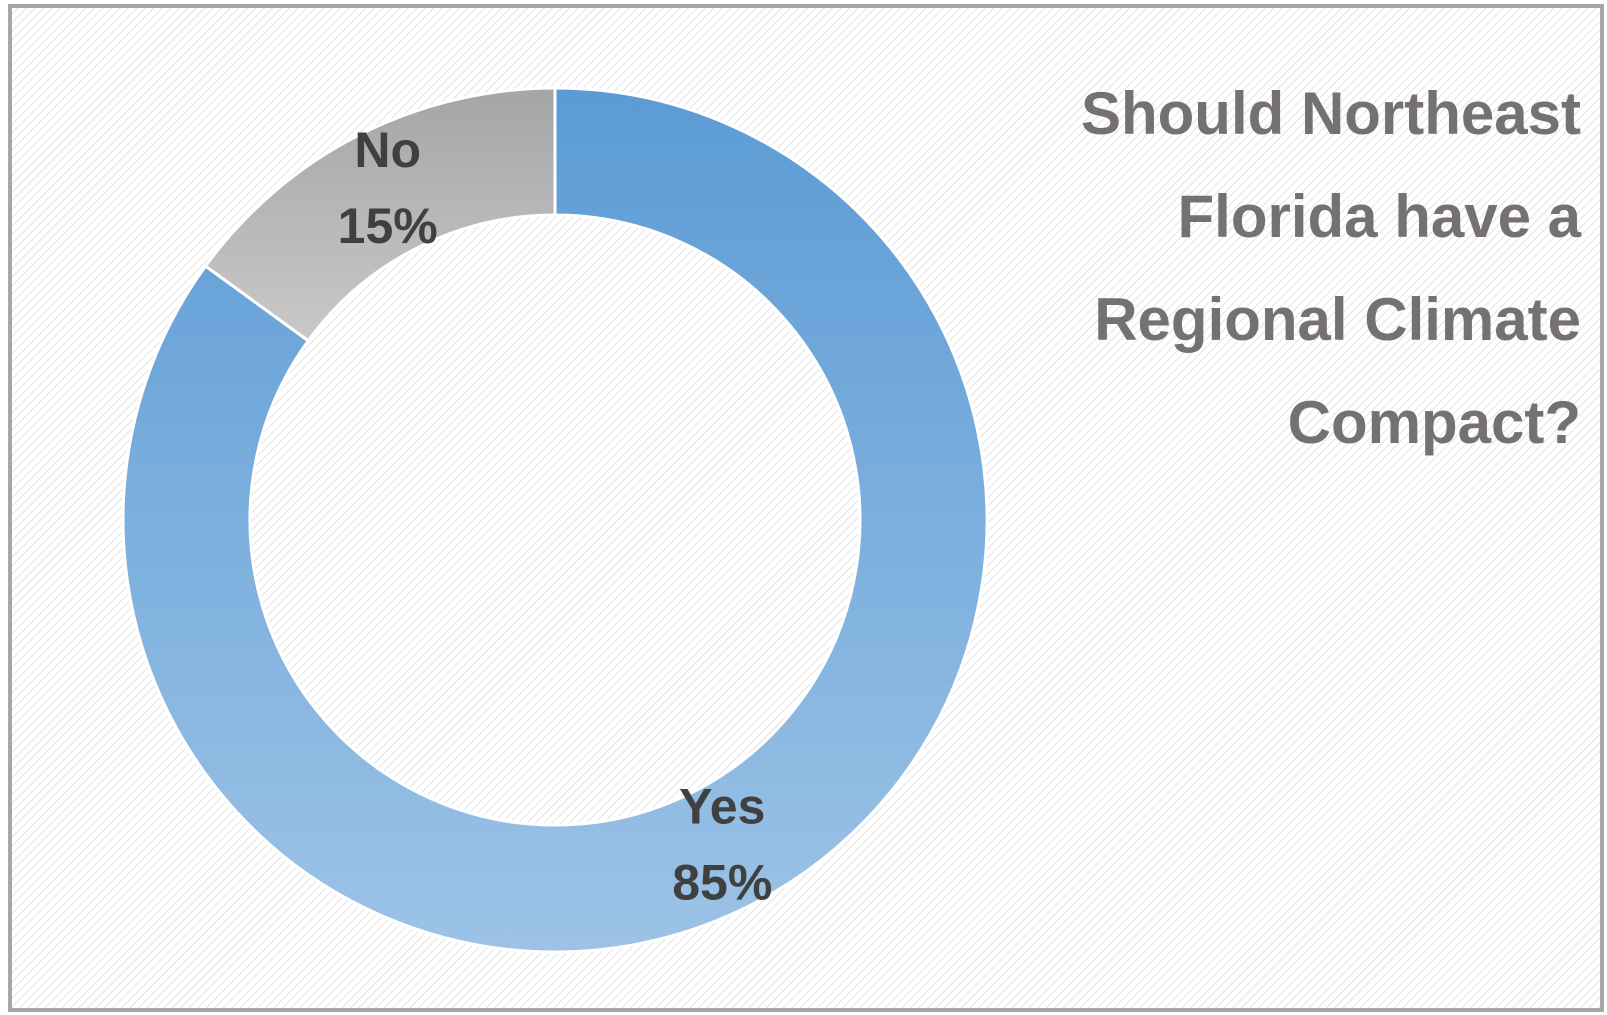  I want to click on slice-category-label: No, so click(387, 150).